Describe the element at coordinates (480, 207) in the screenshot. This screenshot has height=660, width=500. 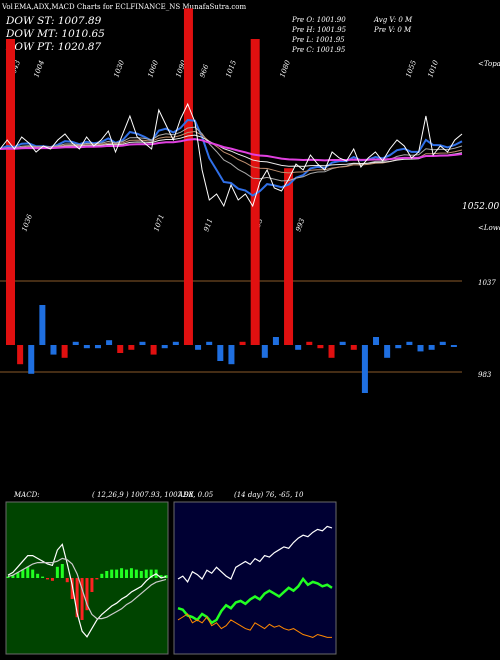
I see `last-price-label: 1052.00` at that location.